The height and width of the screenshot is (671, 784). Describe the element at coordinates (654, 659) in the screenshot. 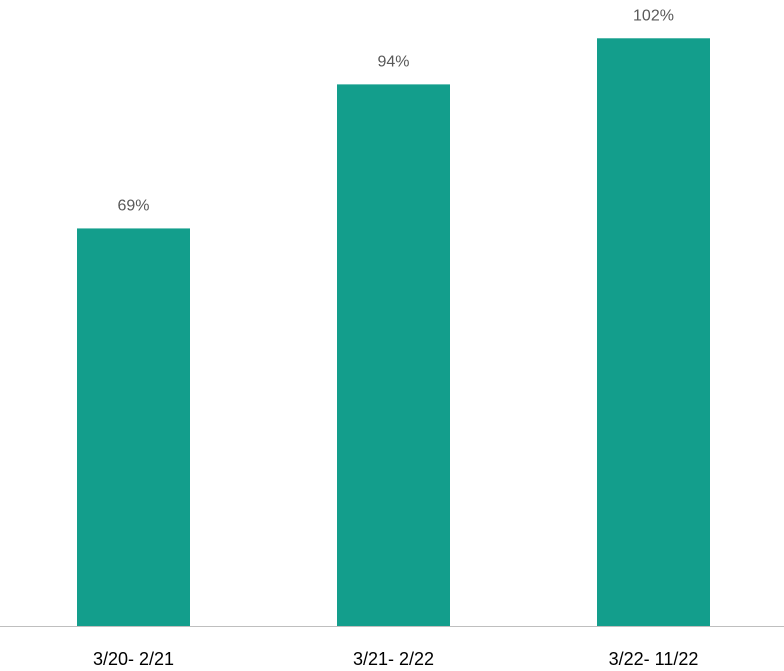

I see `x-tick-label: 3/22- 11/22` at that location.